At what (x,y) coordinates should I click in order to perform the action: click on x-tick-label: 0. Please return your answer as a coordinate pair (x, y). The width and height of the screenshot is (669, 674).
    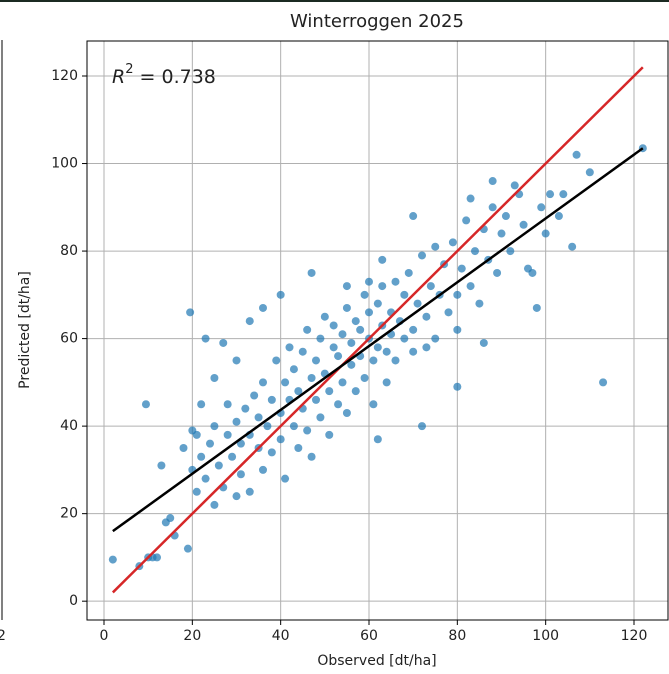
    Looking at the image, I should click on (104, 636).